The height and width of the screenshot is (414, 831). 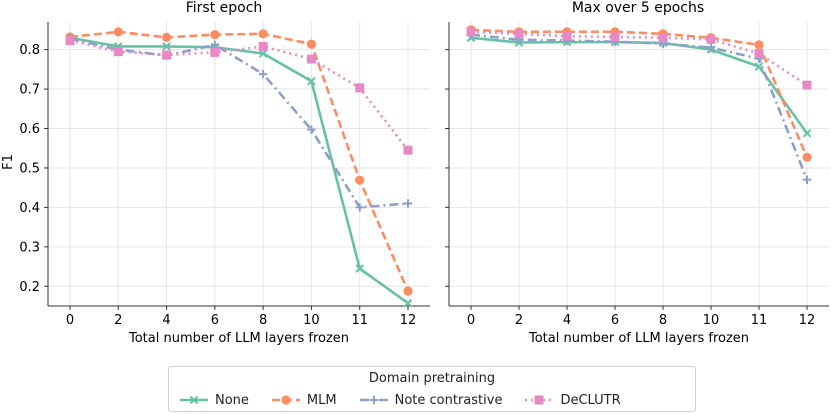 I want to click on y-tick-label: 0.4, so click(x=29, y=208).